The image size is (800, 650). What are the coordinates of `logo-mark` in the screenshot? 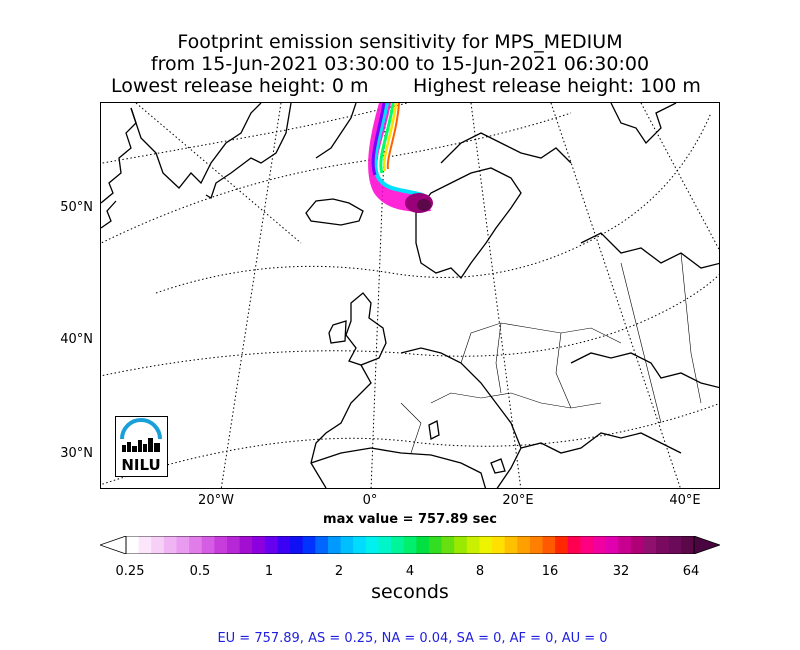 It's located at (141, 435).